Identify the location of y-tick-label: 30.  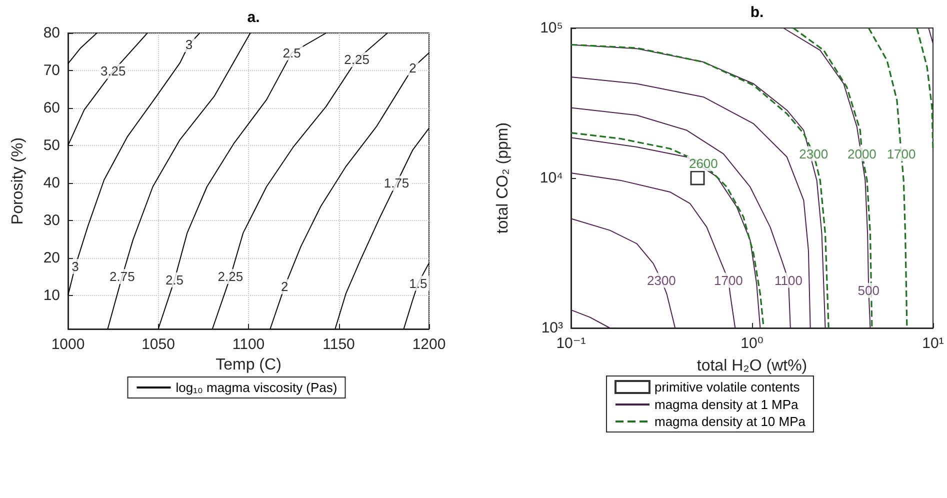
(51, 220).